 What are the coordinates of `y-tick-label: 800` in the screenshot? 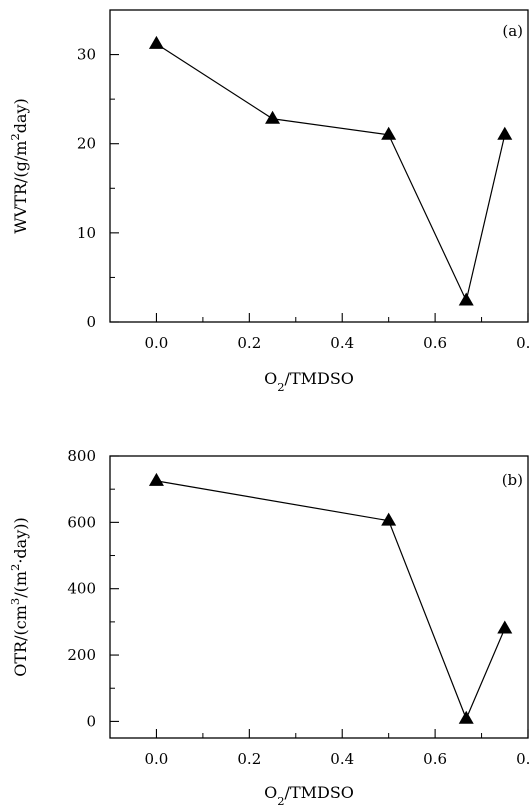 It's located at (81, 456).